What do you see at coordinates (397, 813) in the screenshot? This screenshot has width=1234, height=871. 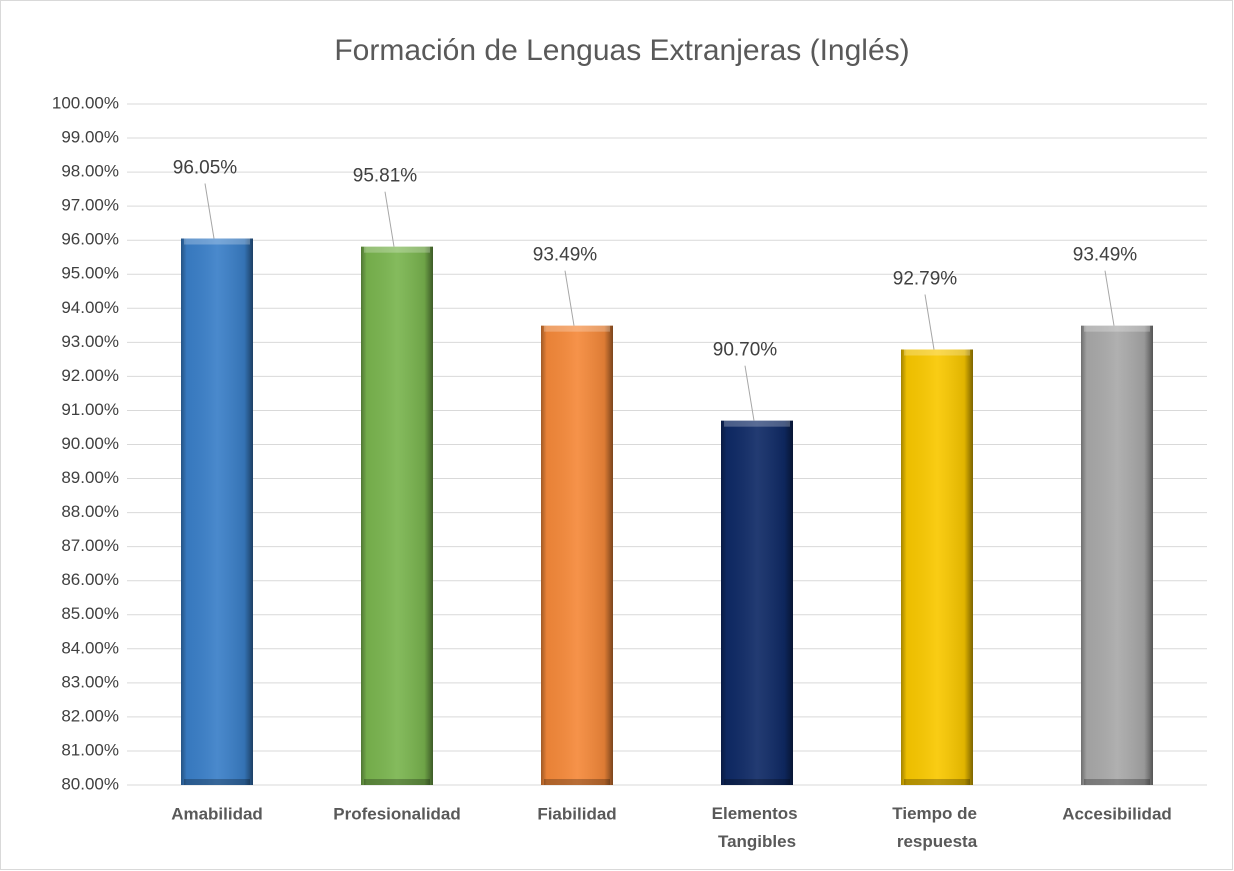 I see `x-tick-label: Profesionalidad` at bounding box center [397, 813].